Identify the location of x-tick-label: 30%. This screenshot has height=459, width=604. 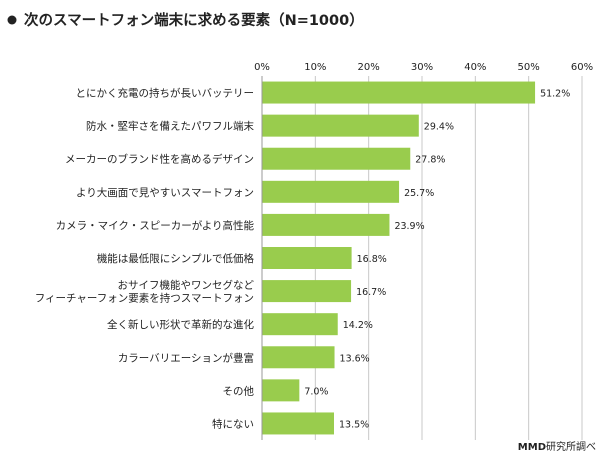
(422, 67).